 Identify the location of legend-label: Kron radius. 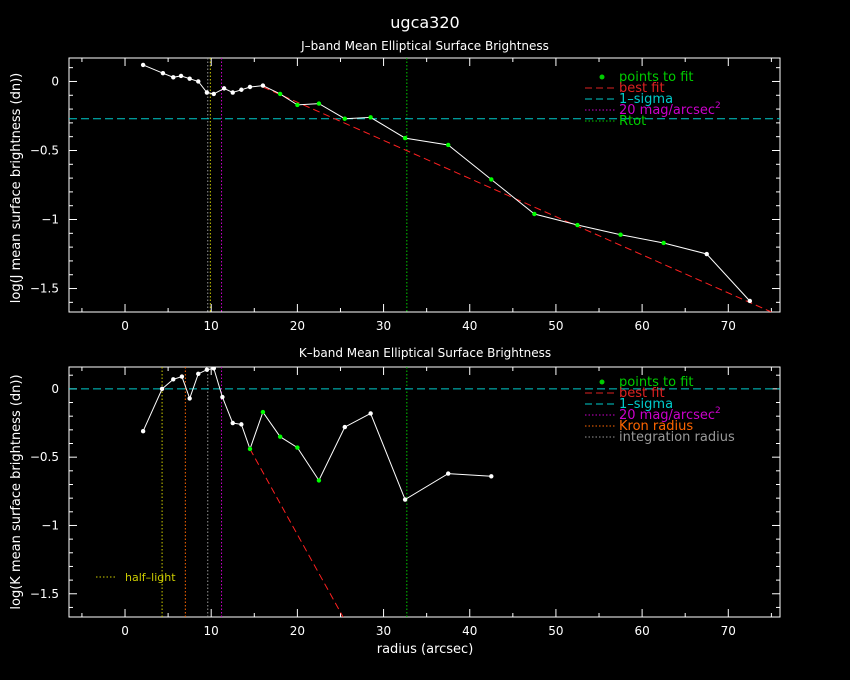
(656, 426).